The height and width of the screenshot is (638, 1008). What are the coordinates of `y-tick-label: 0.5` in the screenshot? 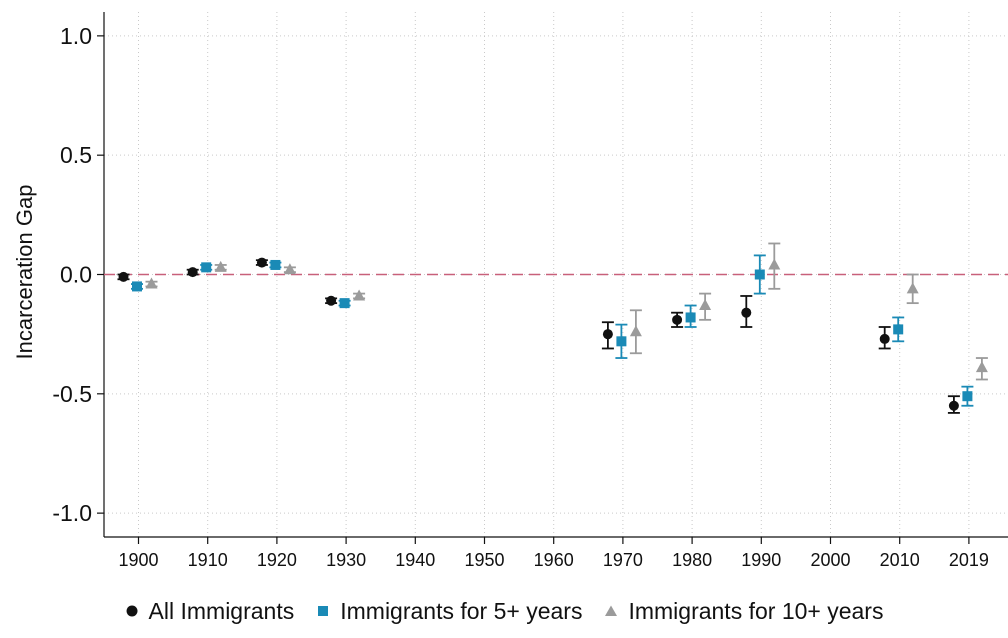 It's located at (76, 155).